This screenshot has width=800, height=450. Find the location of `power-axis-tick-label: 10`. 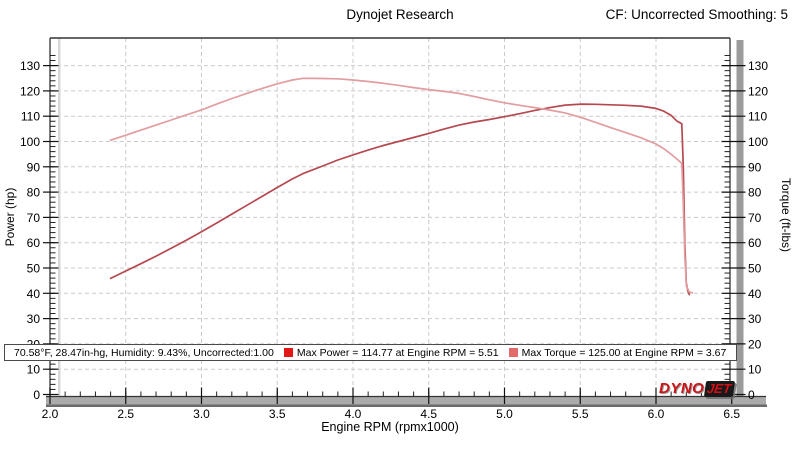

power-axis-tick-label: 10 is located at coordinates (34, 370).